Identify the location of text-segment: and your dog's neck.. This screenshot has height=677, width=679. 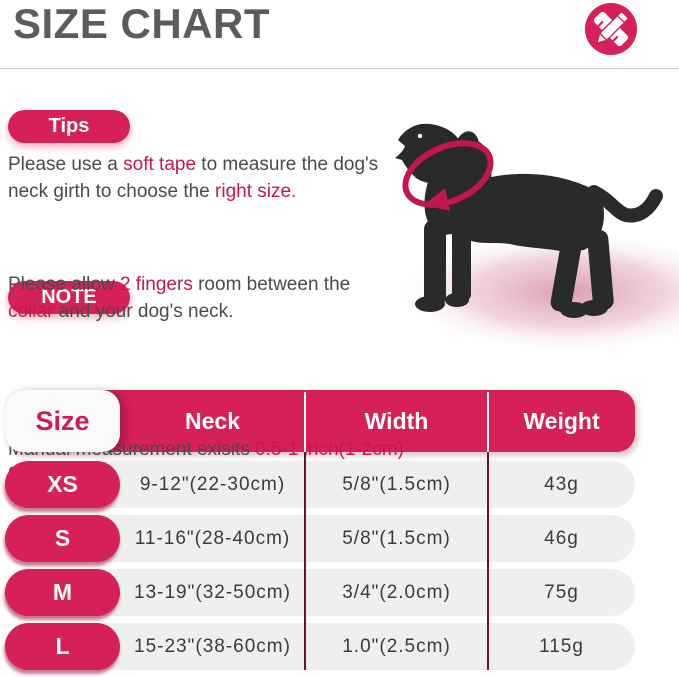
(143, 311).